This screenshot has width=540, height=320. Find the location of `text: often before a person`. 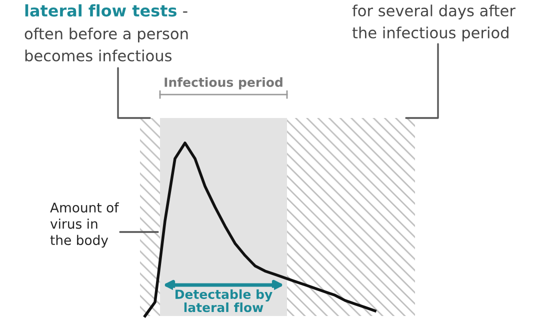

text: often before a person is located at coordinates (106, 35).